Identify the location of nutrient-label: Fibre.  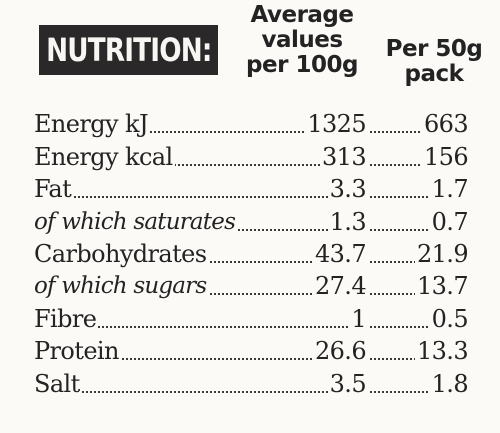
(66, 318).